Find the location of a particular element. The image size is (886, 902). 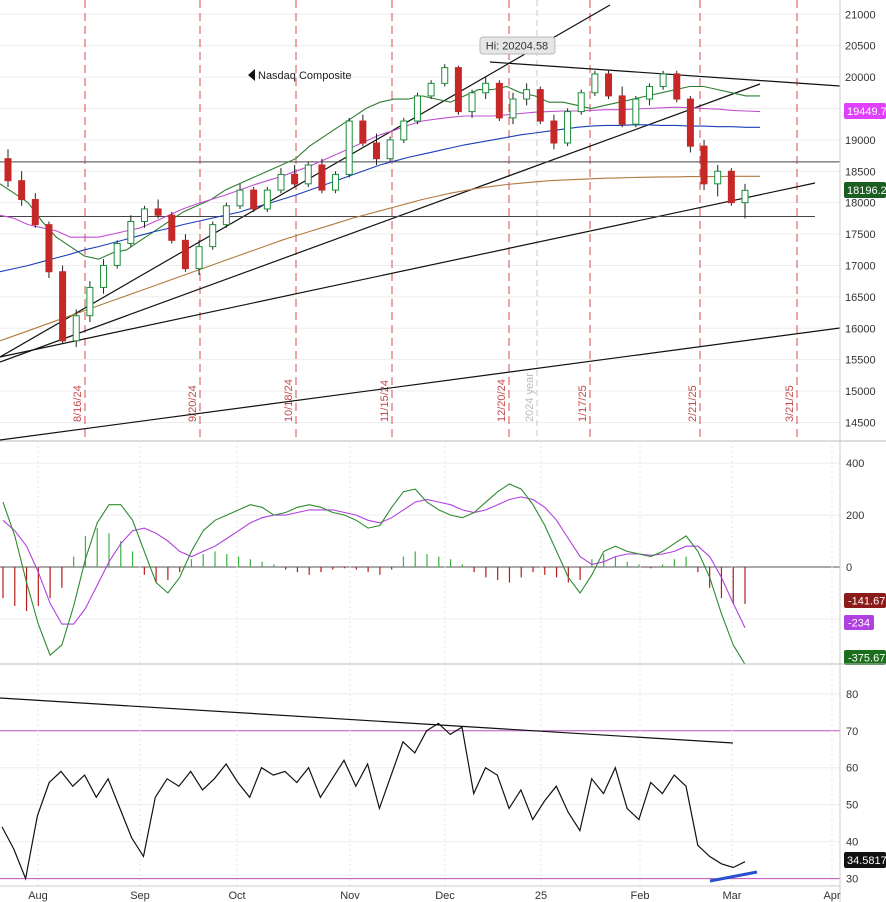

price-tick-label: 16000 is located at coordinates (860, 329).